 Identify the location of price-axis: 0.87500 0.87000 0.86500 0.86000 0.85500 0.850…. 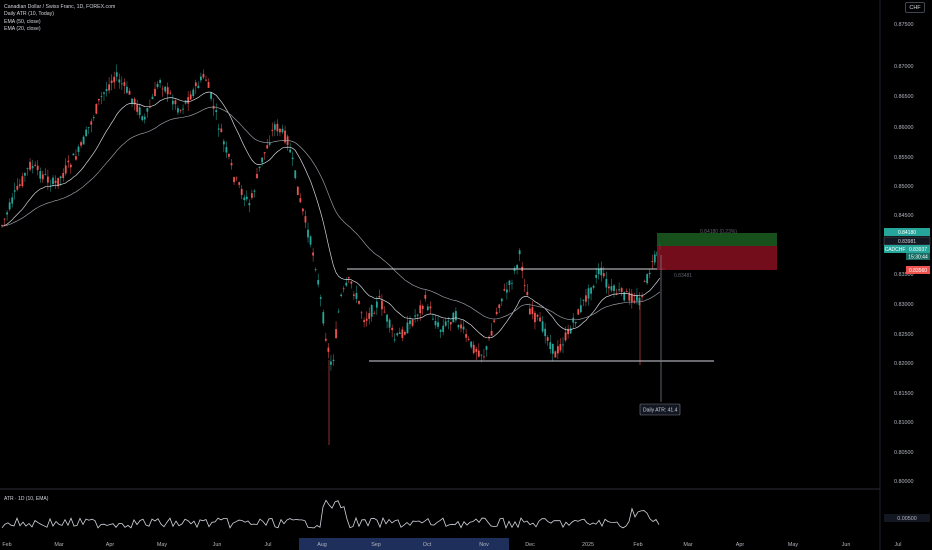
(904, 253).